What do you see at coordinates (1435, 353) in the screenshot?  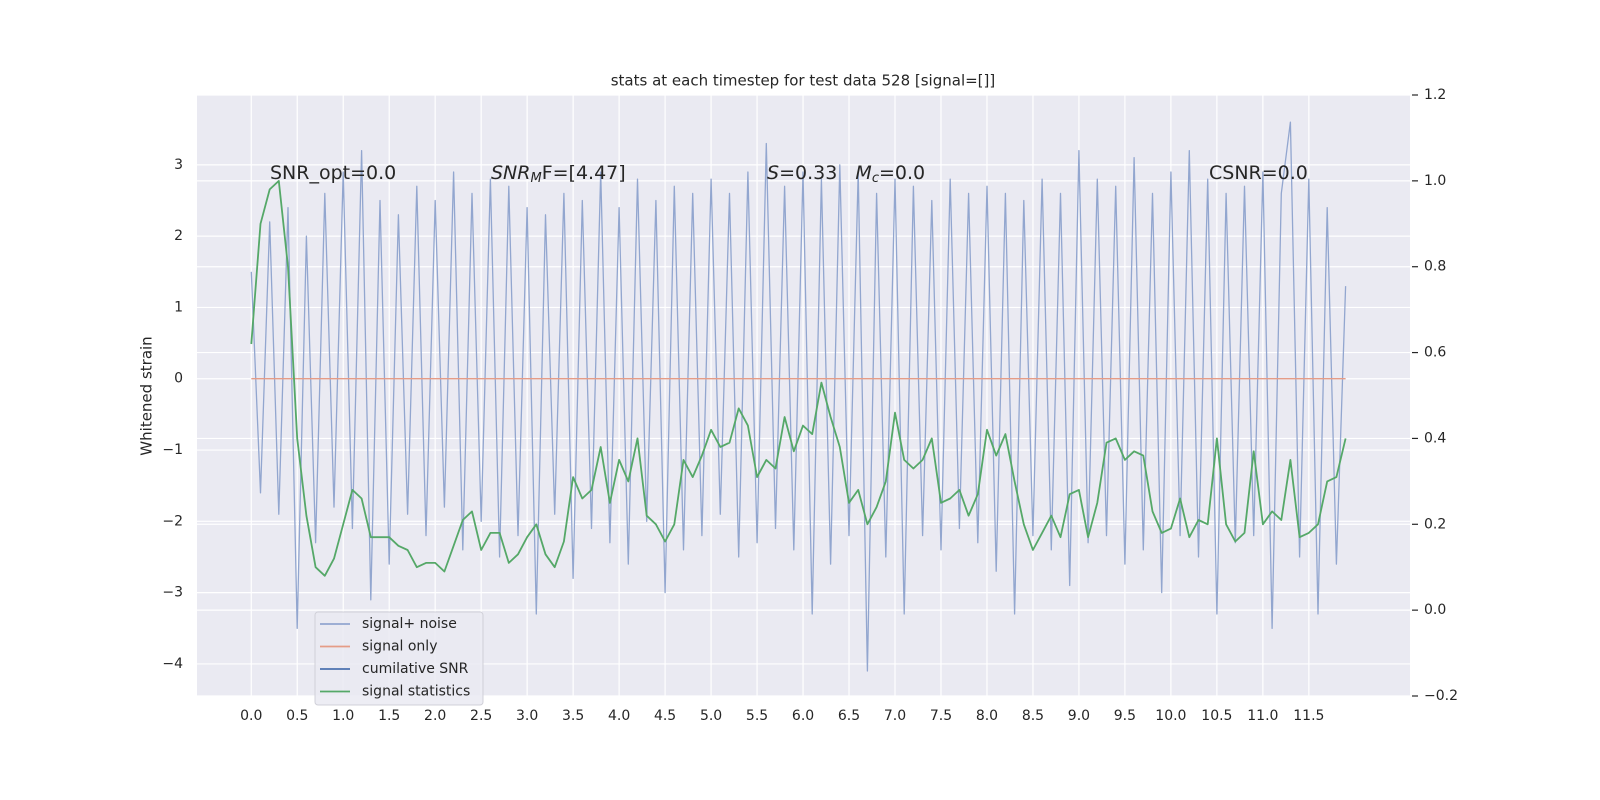 I see `y2-tick-label: 0.6` at bounding box center [1435, 353].